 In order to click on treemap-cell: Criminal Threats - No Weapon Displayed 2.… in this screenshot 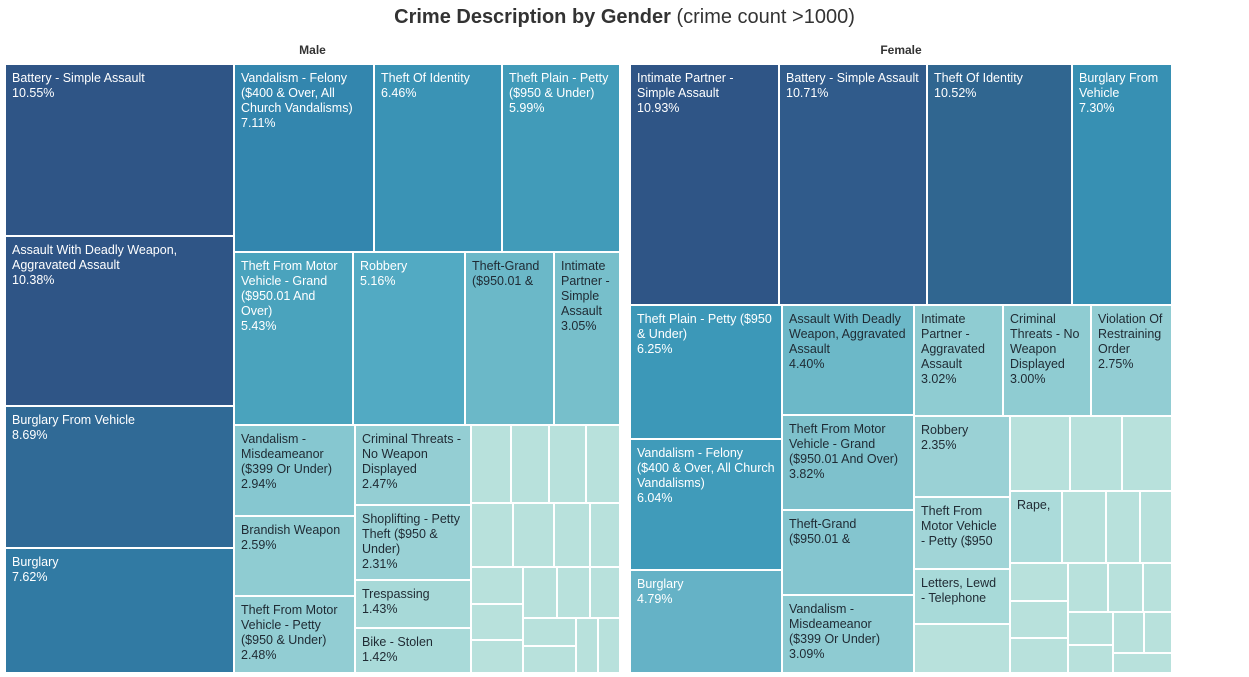, I will do `click(413, 465)`.